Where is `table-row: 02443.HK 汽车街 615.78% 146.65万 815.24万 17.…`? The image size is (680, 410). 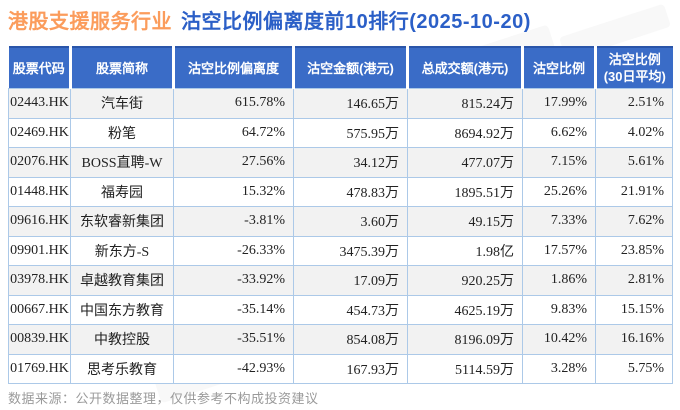
table-row: 02443.HK 汽车街 615.78% 146.65万 815.24万 17.… is located at coordinates (340, 103).